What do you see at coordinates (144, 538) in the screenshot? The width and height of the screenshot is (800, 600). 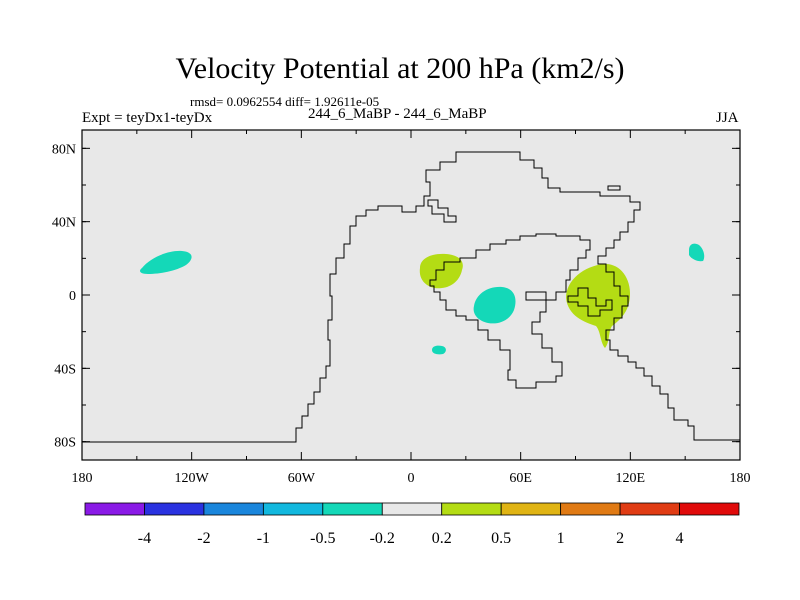 I see `colorbar-label: -4` at bounding box center [144, 538].